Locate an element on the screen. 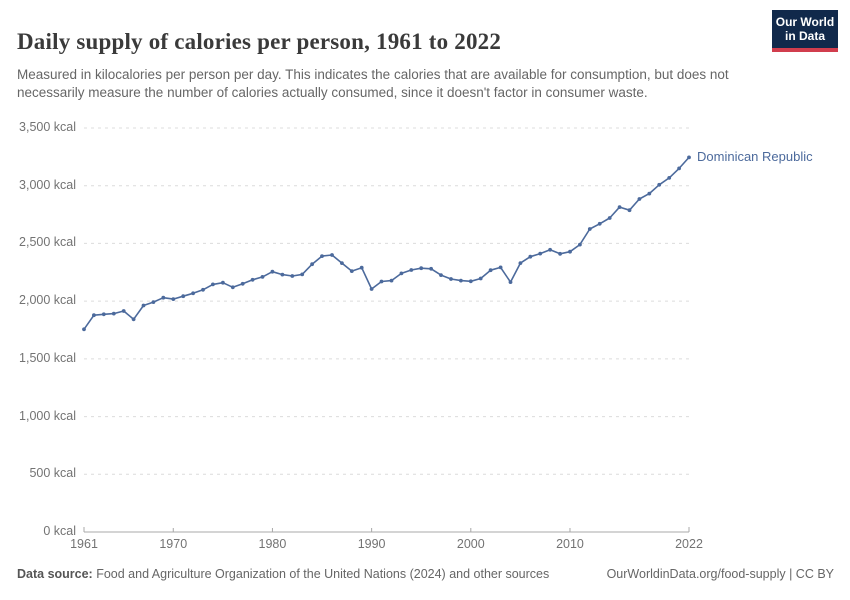 This screenshot has width=850, height=600. series-end-label: Dominican Republic is located at coordinates (755, 157).